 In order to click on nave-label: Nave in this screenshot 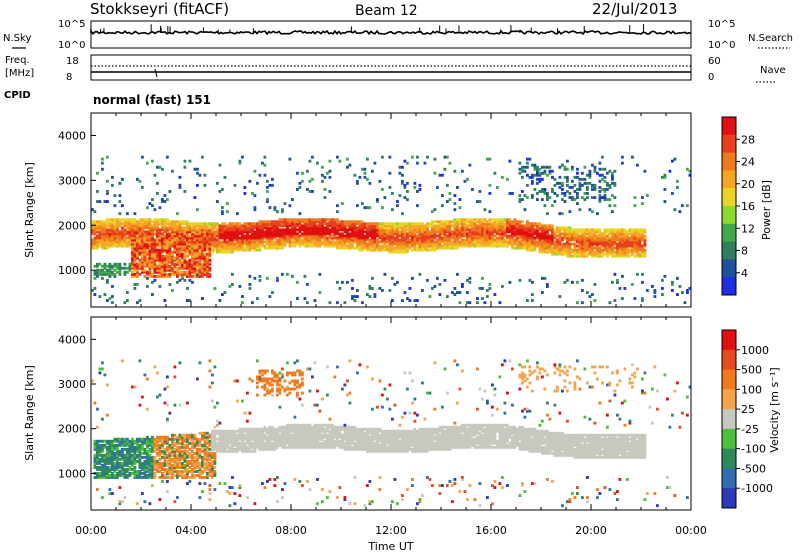, I will do `click(773, 70)`.